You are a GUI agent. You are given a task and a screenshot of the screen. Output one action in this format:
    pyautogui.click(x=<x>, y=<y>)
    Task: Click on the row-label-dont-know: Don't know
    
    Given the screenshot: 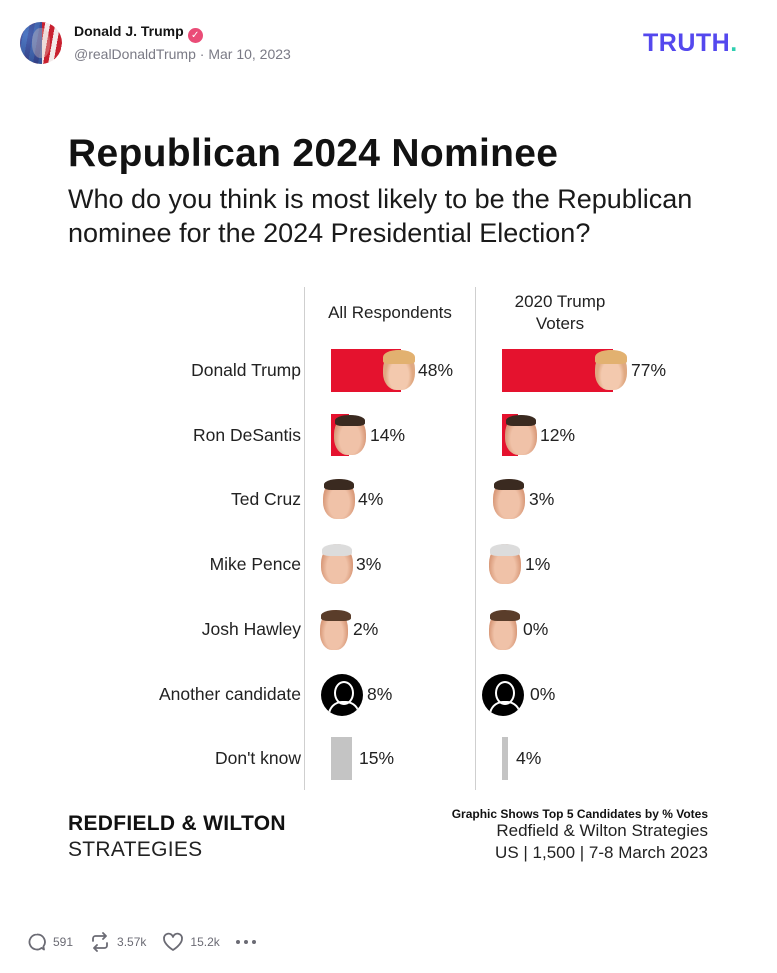 What is the action you would take?
    pyautogui.click(x=257, y=758)
    